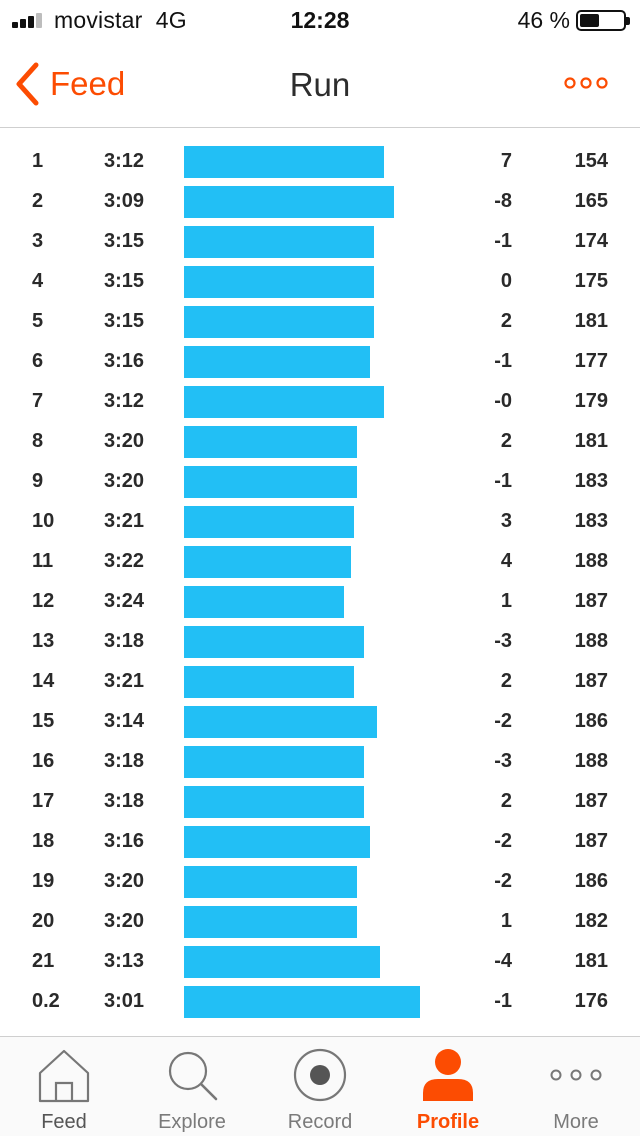  What do you see at coordinates (171, 20) in the screenshot?
I see `network-type: 4G` at bounding box center [171, 20].